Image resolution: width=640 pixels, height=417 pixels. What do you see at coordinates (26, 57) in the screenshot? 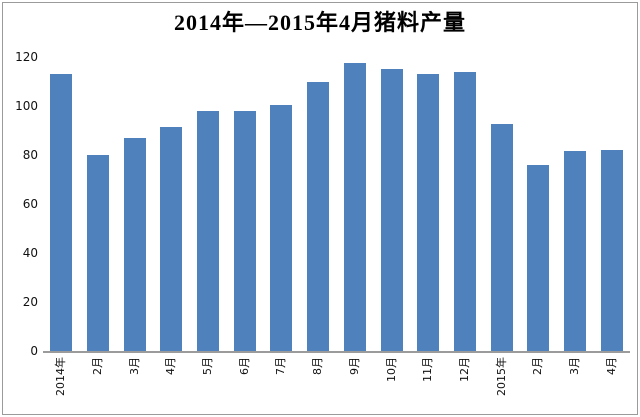
I see `y-axis-tick-label: 120` at bounding box center [26, 57].